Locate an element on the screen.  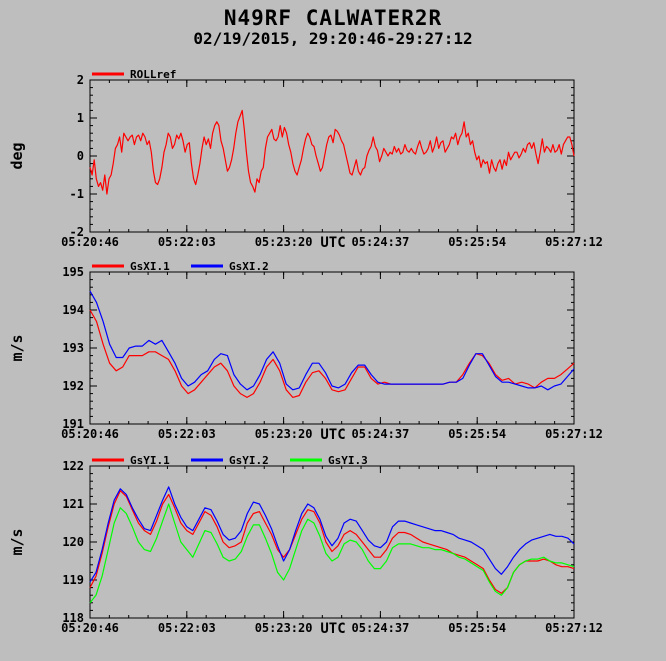
legend-label: GsXI.1 is located at coordinates (150, 266).